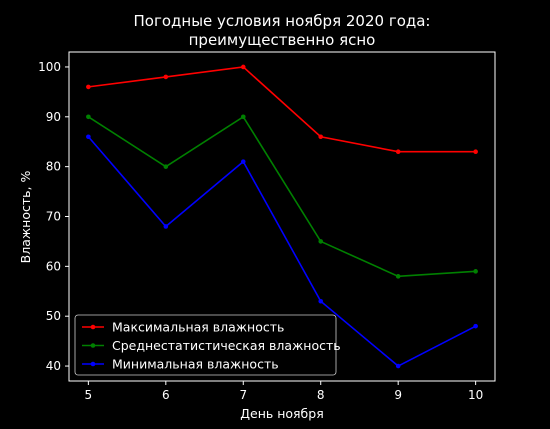  I want to click on y-axis-ticks: 40 50 60 70 80 90 100, so click(53, 216).